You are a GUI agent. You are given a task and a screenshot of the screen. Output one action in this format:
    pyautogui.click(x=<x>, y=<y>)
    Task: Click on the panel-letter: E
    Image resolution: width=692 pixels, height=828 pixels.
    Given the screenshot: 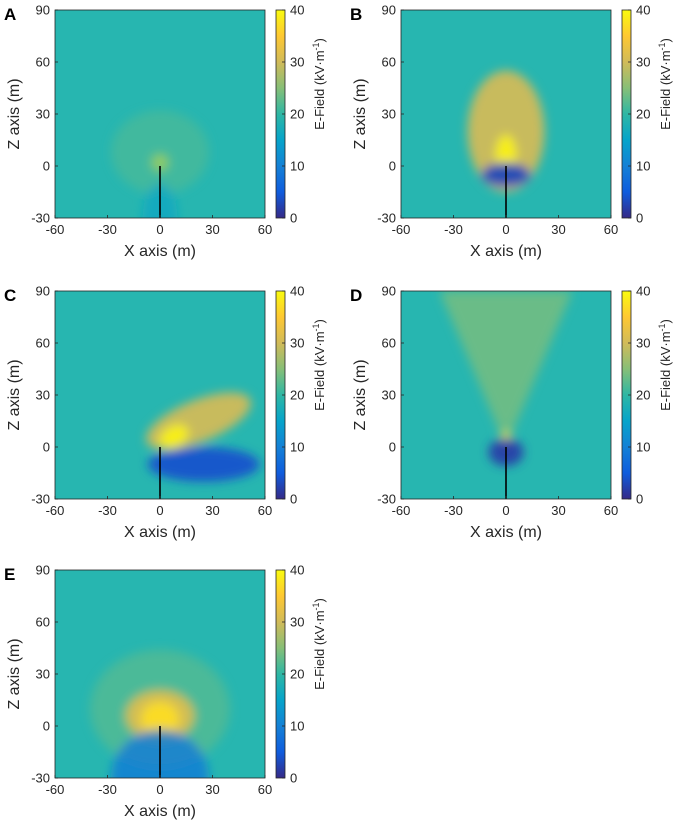 What is the action you would take?
    pyautogui.click(x=9, y=574)
    